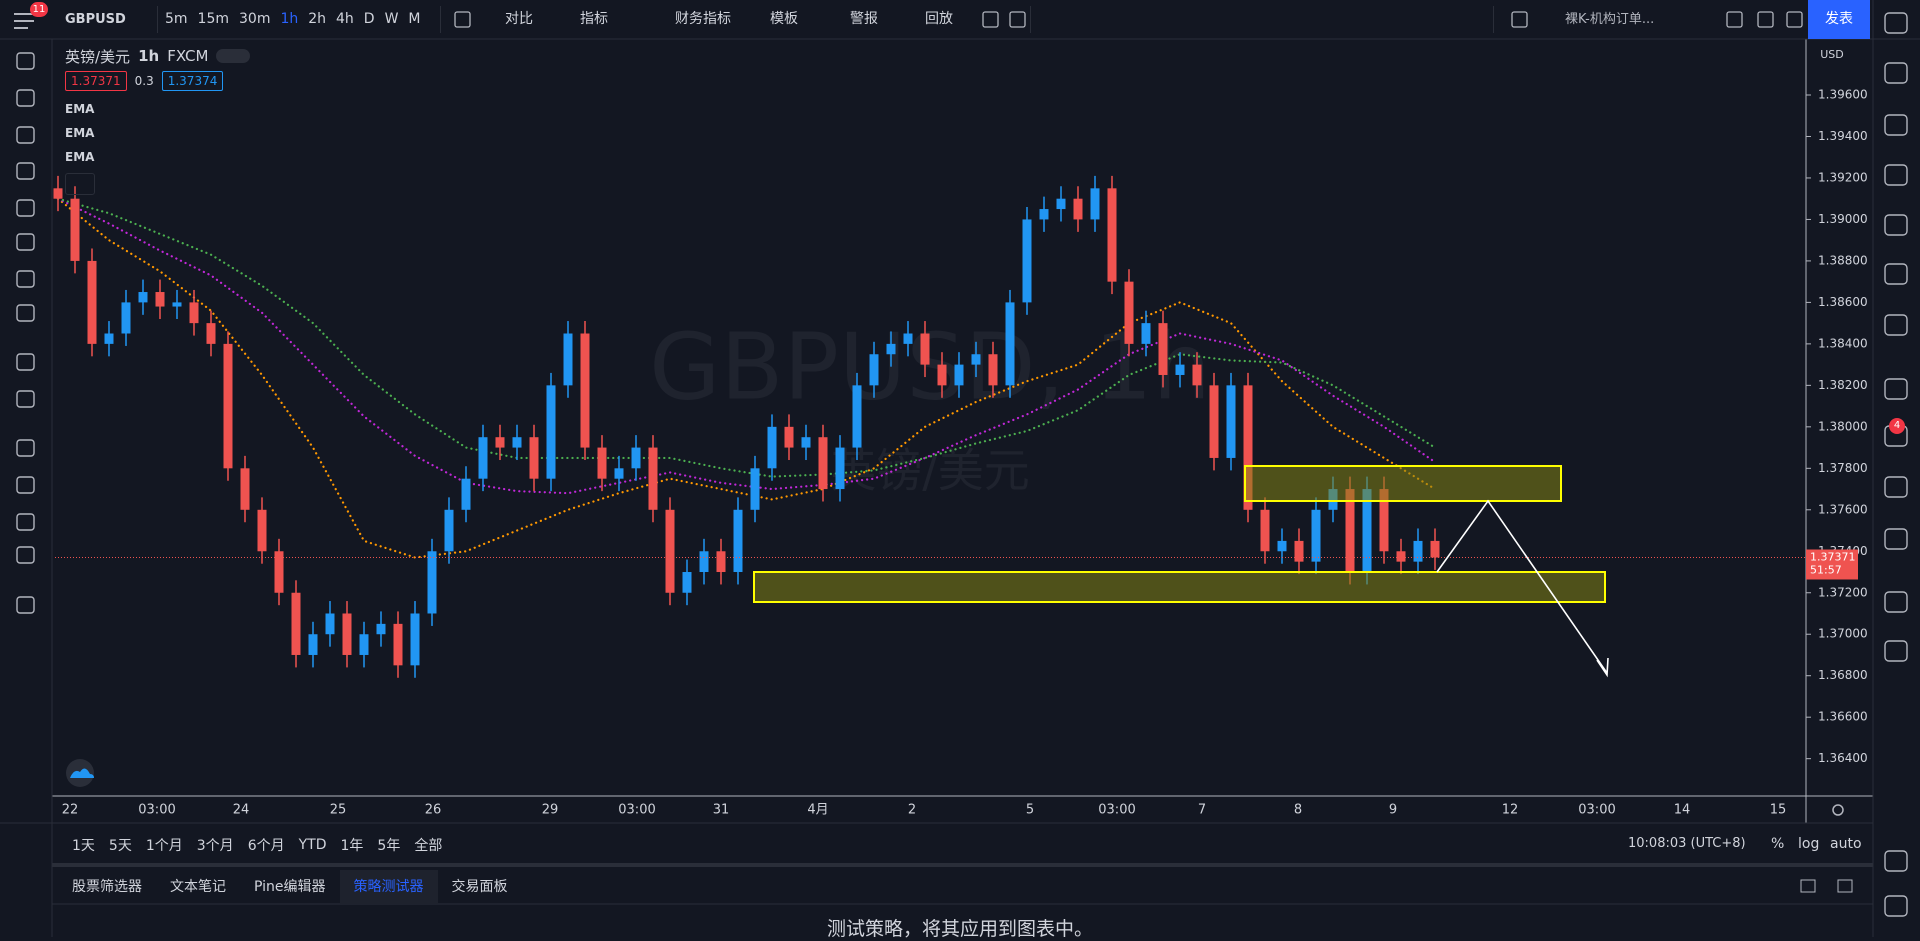 The width and height of the screenshot is (1920, 941). Describe the element at coordinates (83, 846) in the screenshot. I see `range-button: 1天` at that location.